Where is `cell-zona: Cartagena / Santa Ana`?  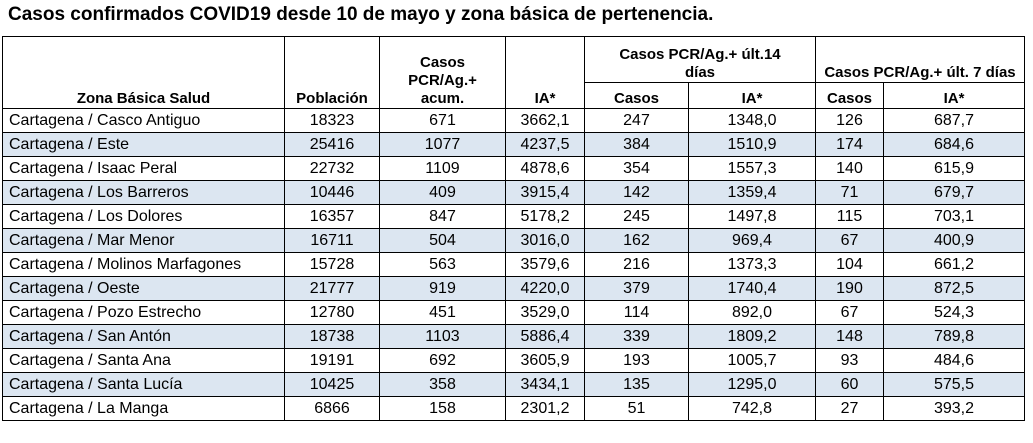 cell-zona: Cartagena / Santa Ana is located at coordinates (143, 360).